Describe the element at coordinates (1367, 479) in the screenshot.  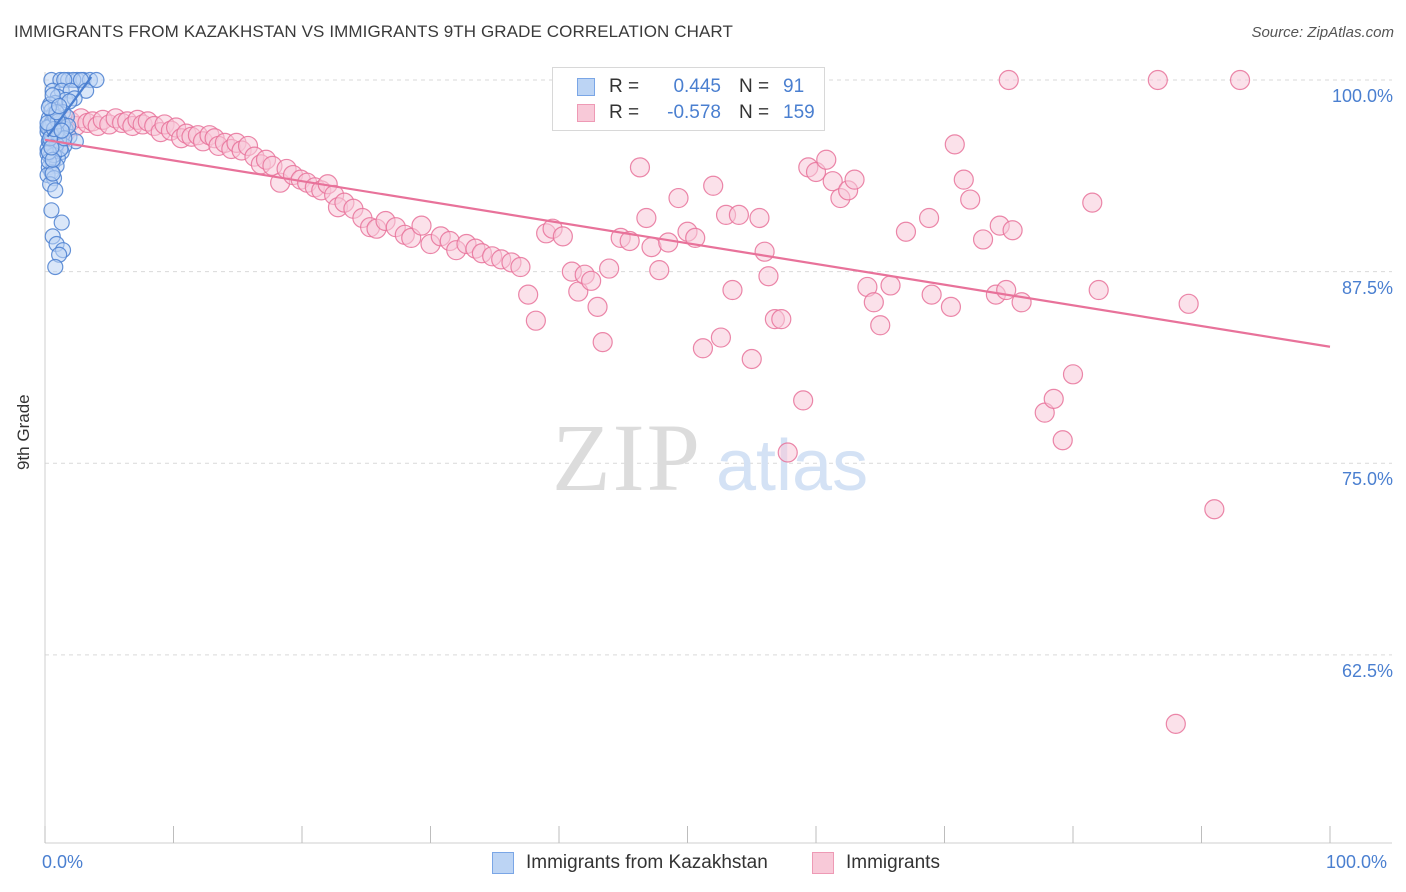
I see `y-tick-label: 75.0%` at that location.